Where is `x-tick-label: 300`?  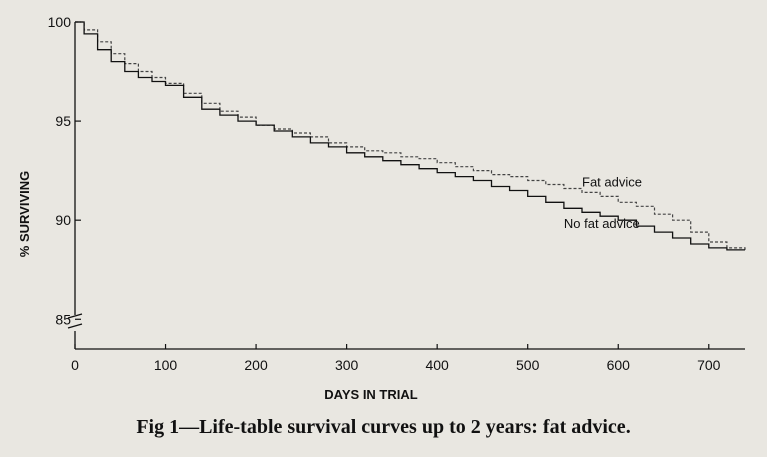
x-tick-label: 300 is located at coordinates (347, 365).